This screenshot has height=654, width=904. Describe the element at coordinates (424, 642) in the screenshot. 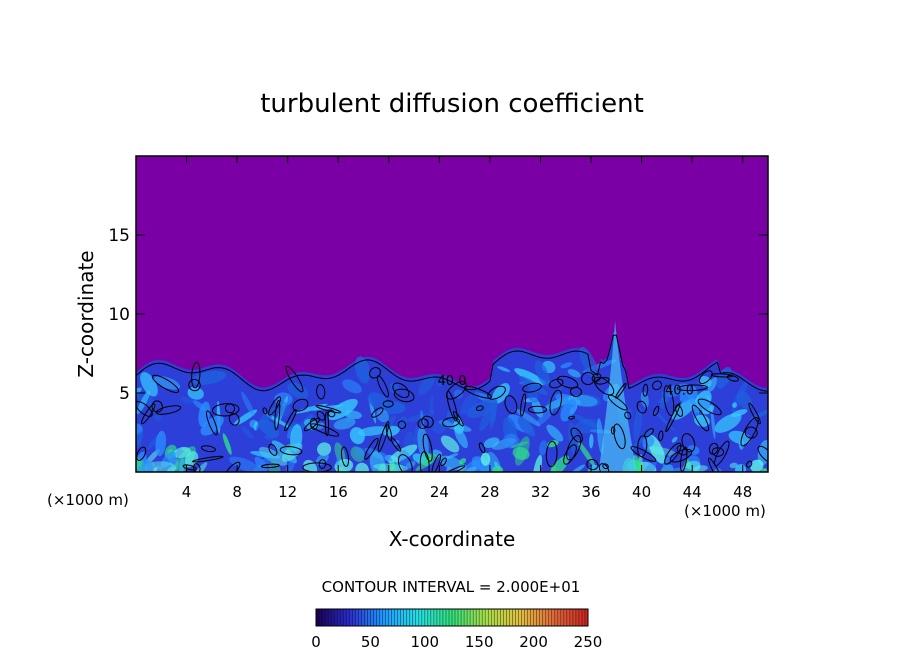

I see `colorbar-tick-label: 100` at that location.